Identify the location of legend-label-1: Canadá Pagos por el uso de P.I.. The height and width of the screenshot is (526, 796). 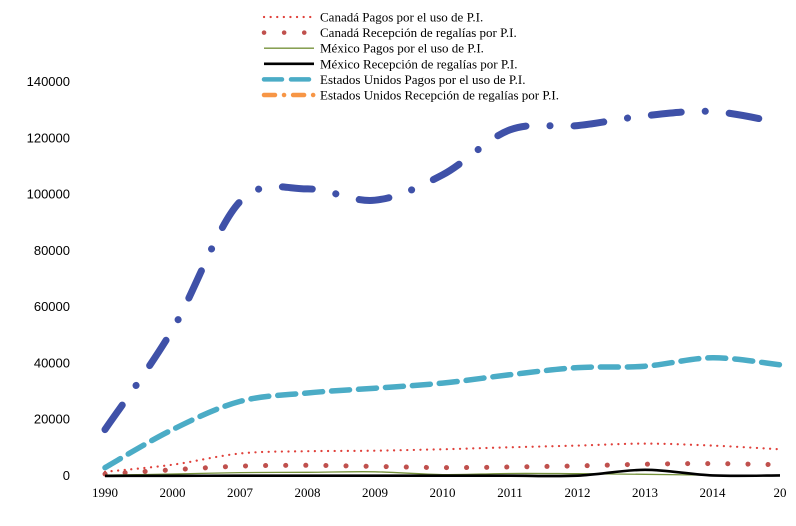
(401, 17).